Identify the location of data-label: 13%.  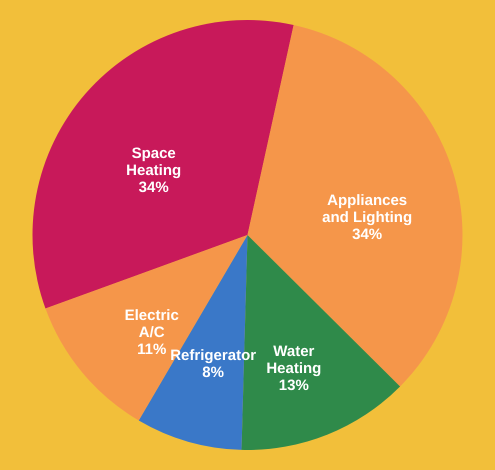
(293, 385).